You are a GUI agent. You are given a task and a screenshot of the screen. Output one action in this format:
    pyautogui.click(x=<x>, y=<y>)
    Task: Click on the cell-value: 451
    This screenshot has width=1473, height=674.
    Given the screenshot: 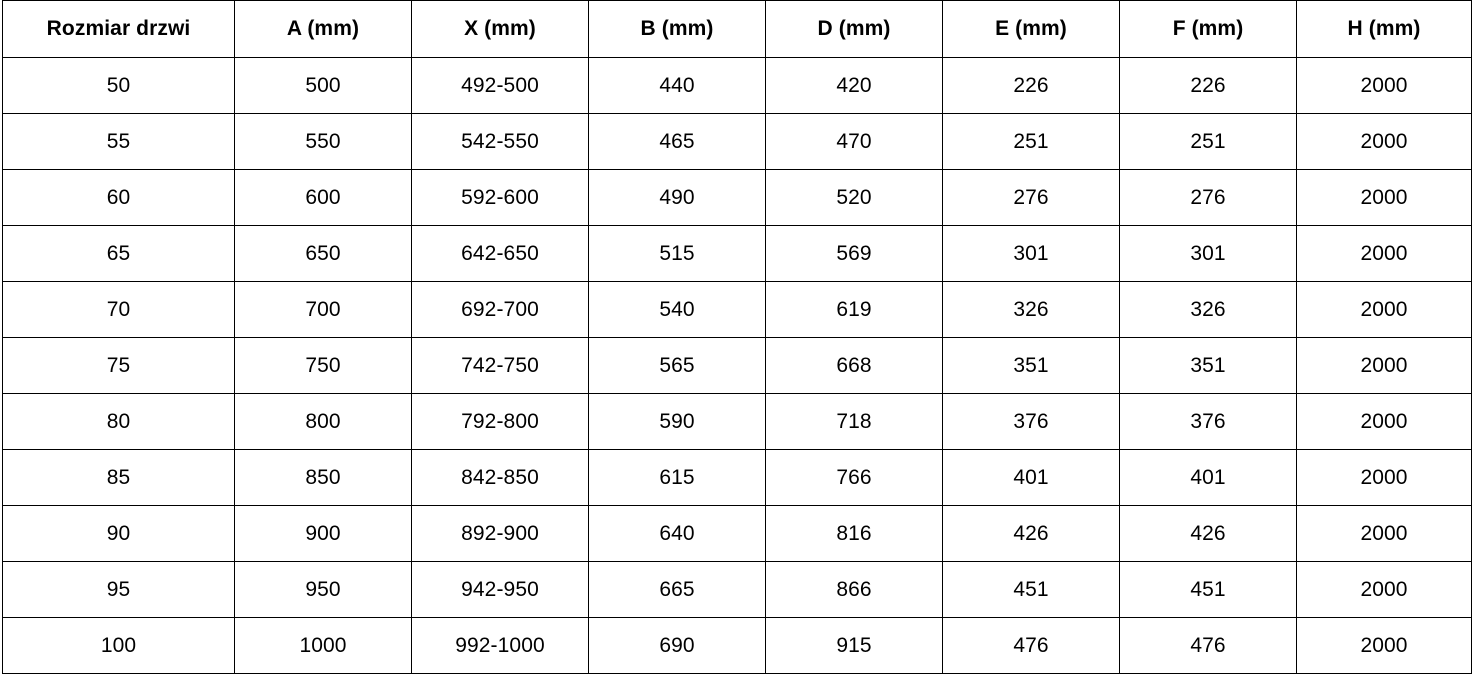 What is the action you would take?
    pyautogui.click(x=1031, y=589)
    